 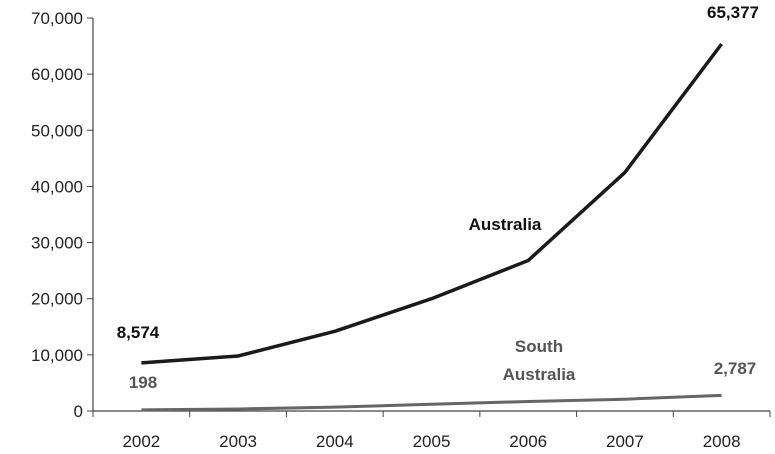 What do you see at coordinates (625, 441) in the screenshot?
I see `x-tick-label: 2007` at bounding box center [625, 441].